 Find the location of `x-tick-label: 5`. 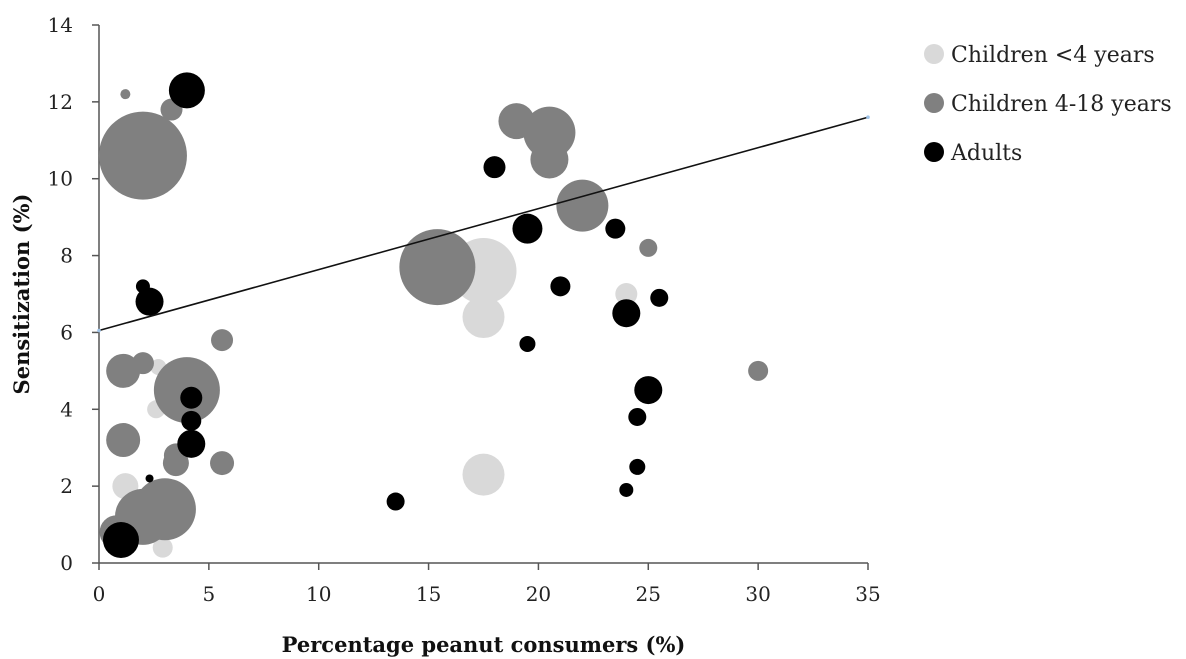

x-tick-label: 5 is located at coordinates (208, 594).